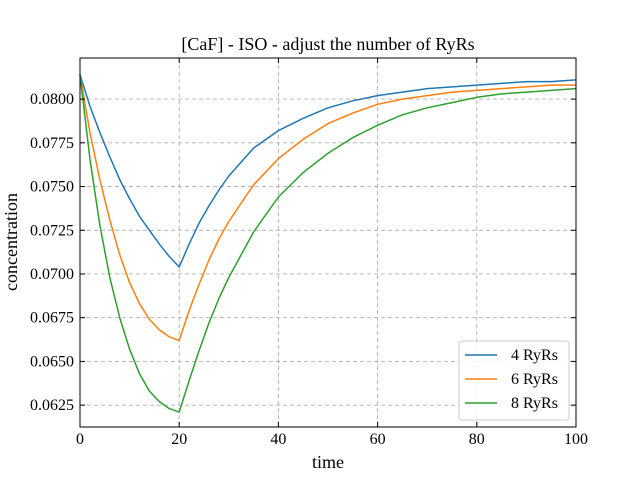  What do you see at coordinates (52, 405) in the screenshot?
I see `y-tick-label: 0.0625` at bounding box center [52, 405].